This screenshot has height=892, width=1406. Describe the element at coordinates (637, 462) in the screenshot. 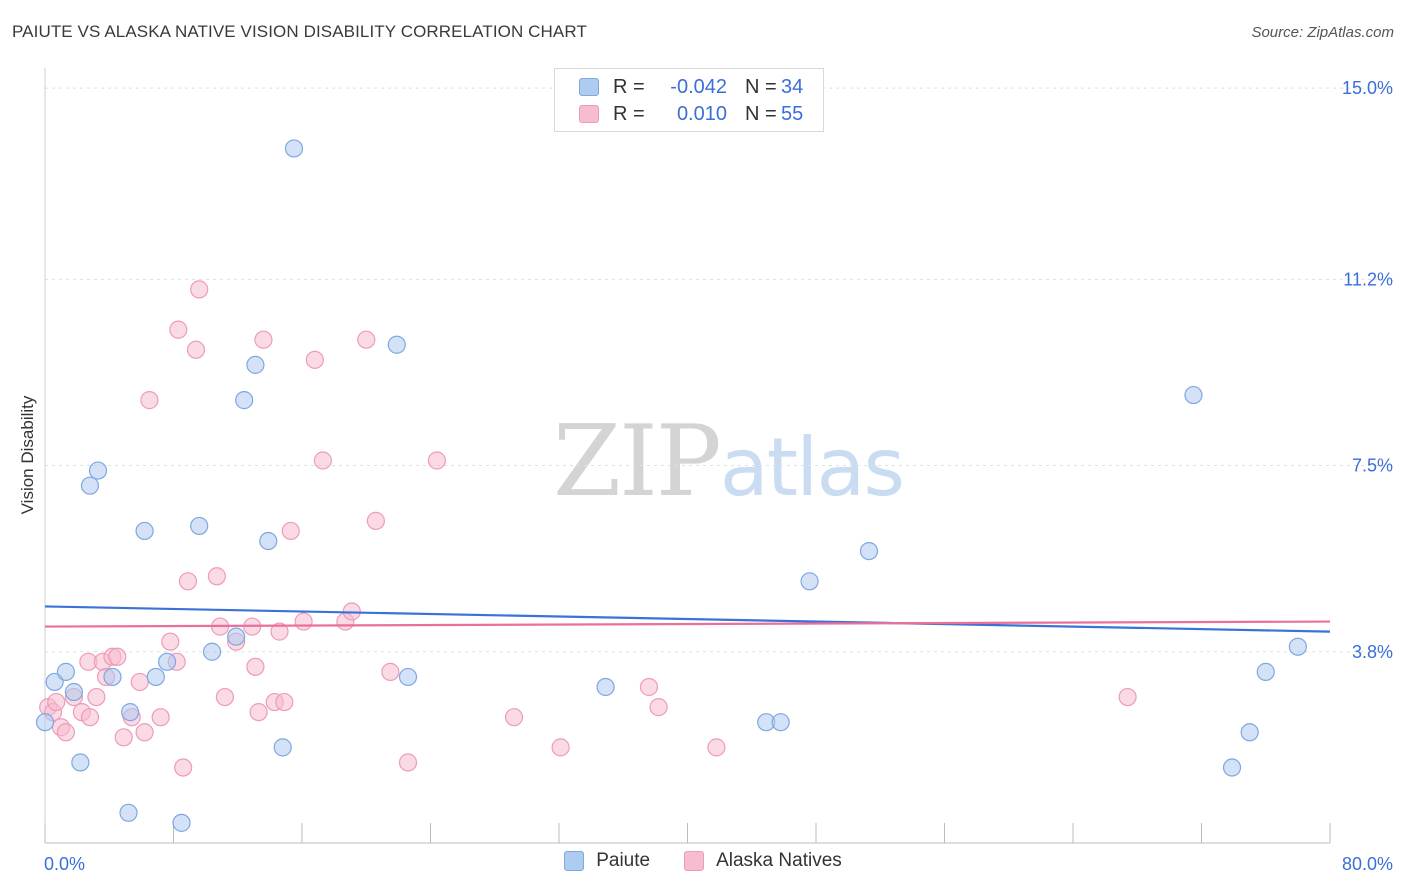

I see `watermark-zip: ZIP` at that location.